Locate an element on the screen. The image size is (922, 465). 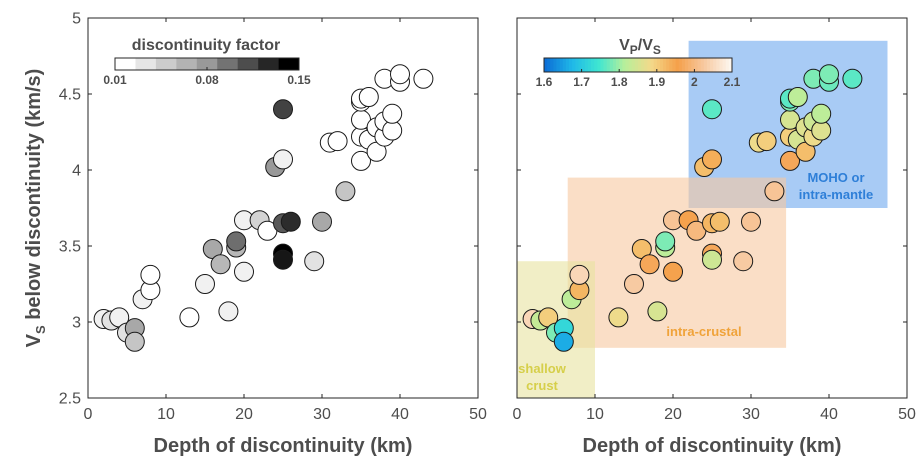
y-label-v: V is located at coordinates (34, 340).